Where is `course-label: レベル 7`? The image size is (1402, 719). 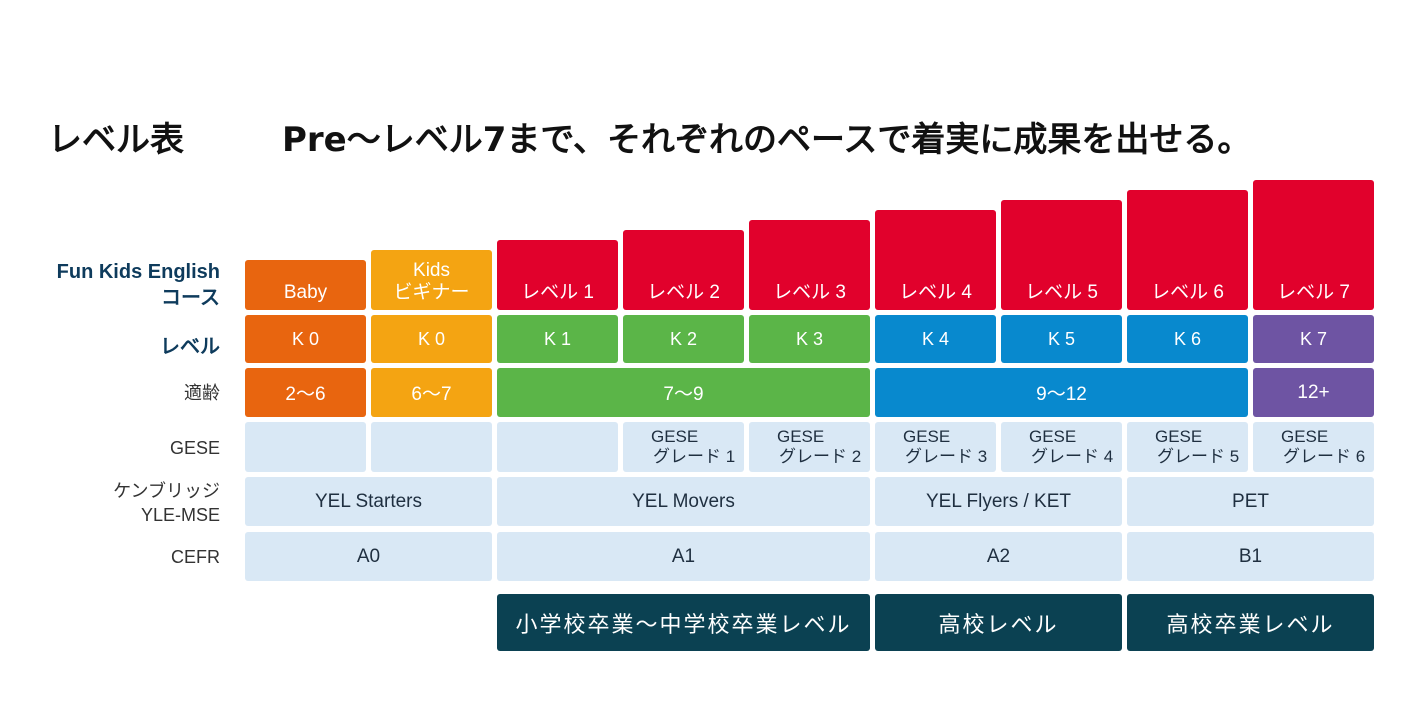 course-label: レベル 7 is located at coordinates (1313, 292).